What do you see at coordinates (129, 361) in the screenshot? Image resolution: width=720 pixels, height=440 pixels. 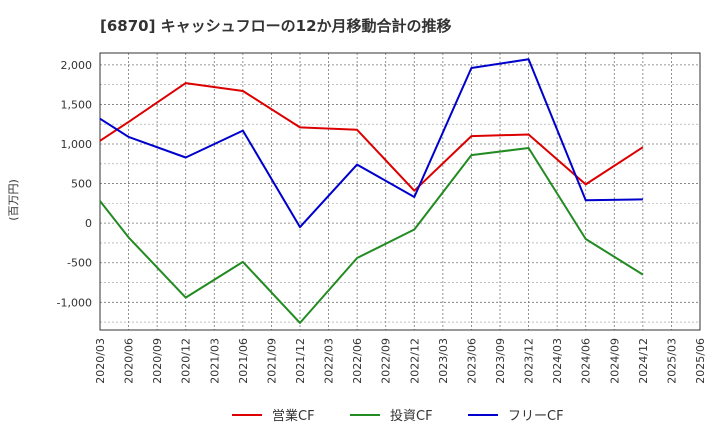 I see `x-tick-label: 2020/06` at bounding box center [129, 361].